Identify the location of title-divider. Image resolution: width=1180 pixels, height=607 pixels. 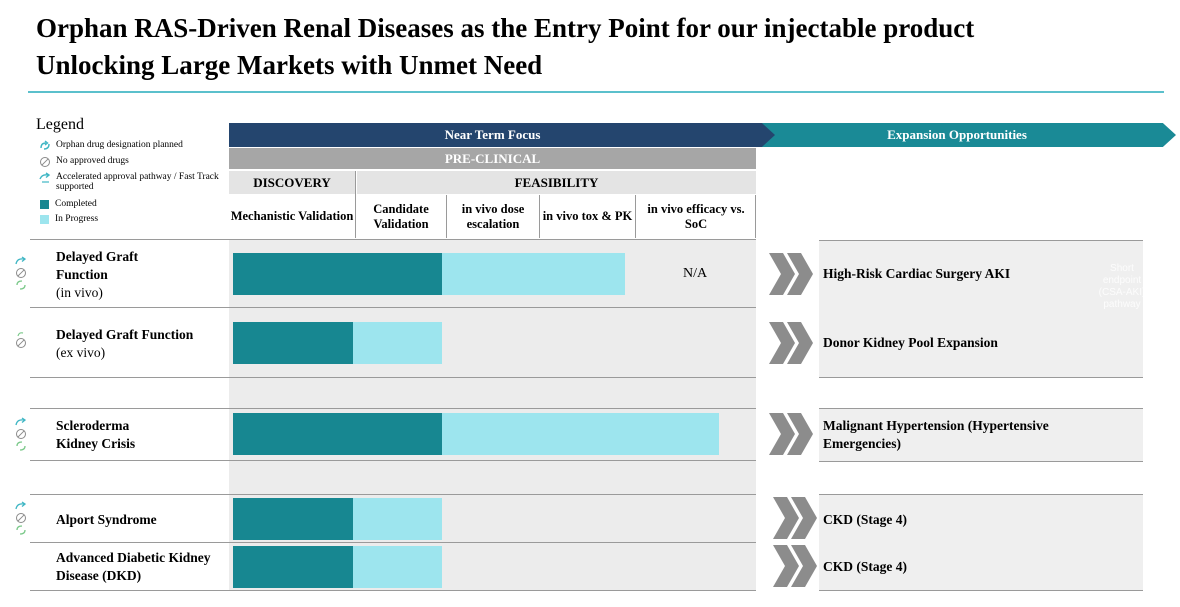
(596, 92).